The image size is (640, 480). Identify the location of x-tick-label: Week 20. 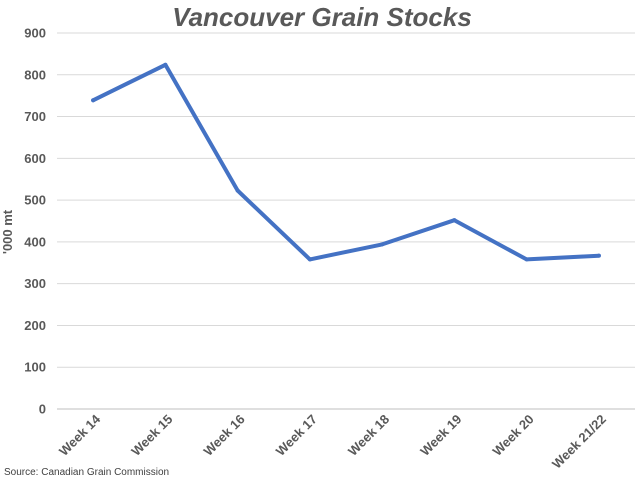
(513, 435).